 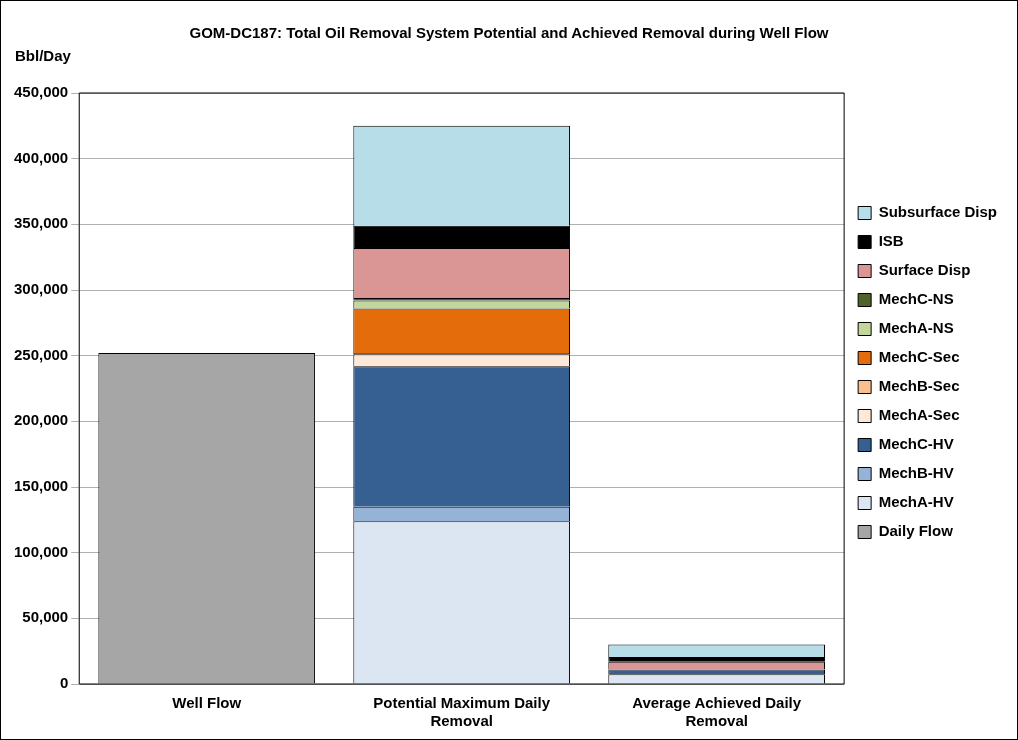 What do you see at coordinates (41, 223) in the screenshot?
I see `y-tick-label: 350,000` at bounding box center [41, 223].